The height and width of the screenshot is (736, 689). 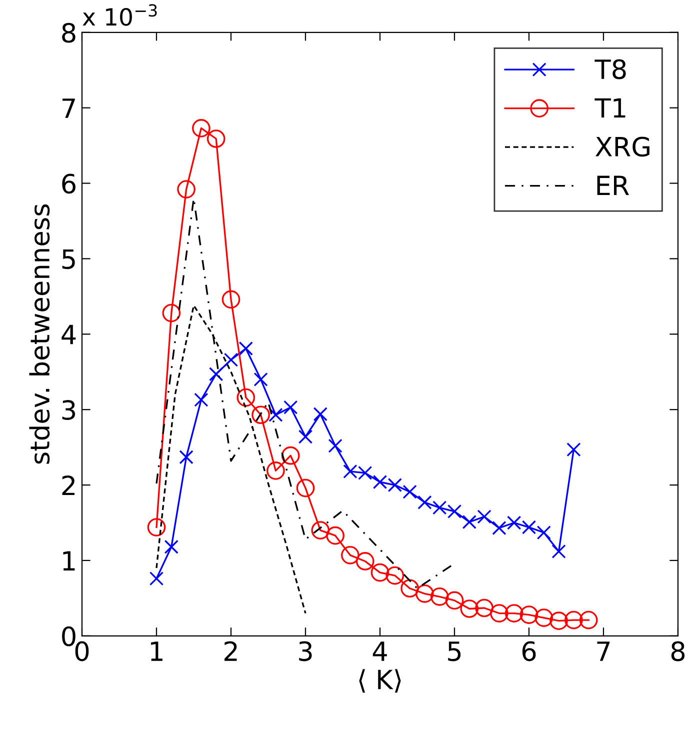 What do you see at coordinates (68, 108) in the screenshot?
I see `y-tick-label: 7` at bounding box center [68, 108].